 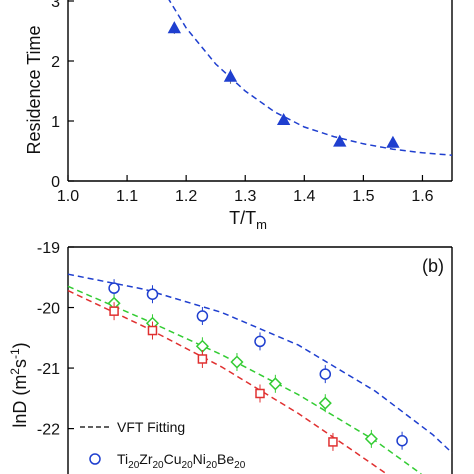 I want to click on top-data-points, so click(x=283, y=84).